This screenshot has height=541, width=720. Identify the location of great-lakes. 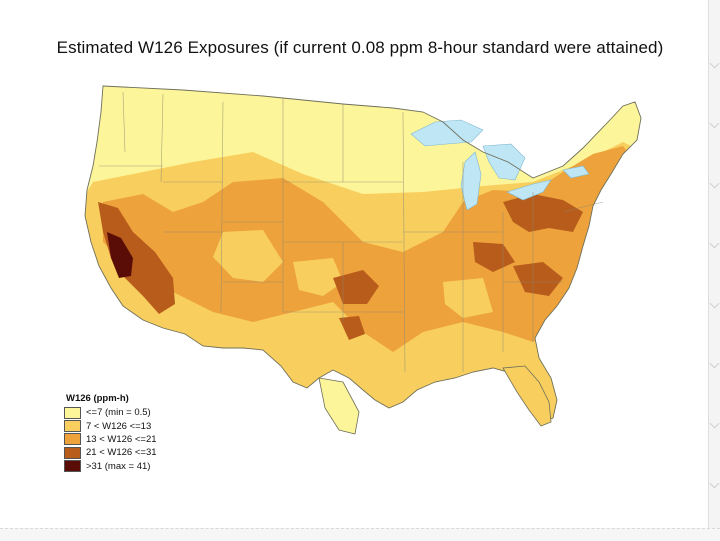
(500, 165).